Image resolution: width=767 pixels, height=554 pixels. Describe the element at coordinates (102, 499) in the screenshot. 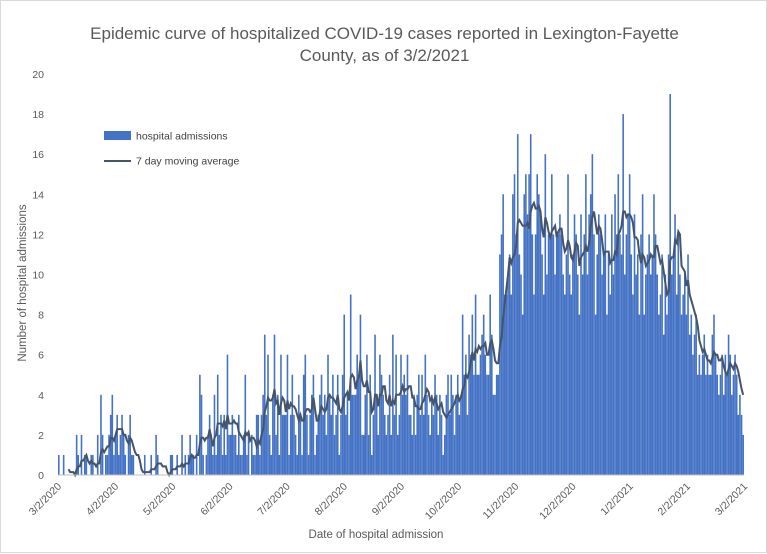

I see `x-tick-label: 4/2/2020` at that location.